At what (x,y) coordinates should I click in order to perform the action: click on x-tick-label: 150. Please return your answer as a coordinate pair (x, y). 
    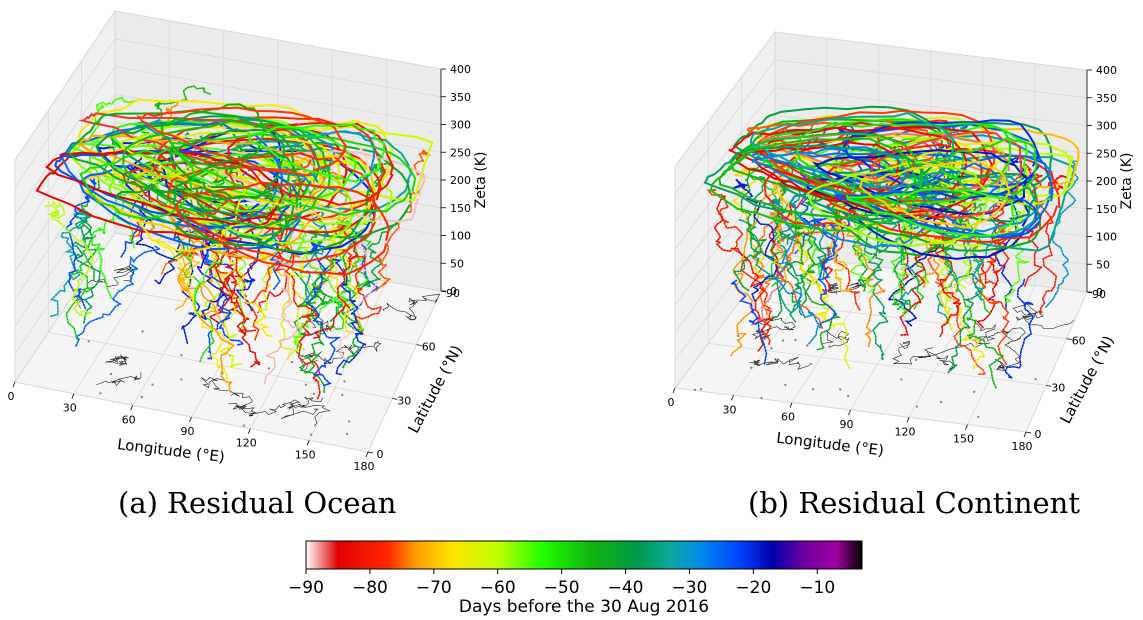
    Looking at the image, I should click on (963, 439).